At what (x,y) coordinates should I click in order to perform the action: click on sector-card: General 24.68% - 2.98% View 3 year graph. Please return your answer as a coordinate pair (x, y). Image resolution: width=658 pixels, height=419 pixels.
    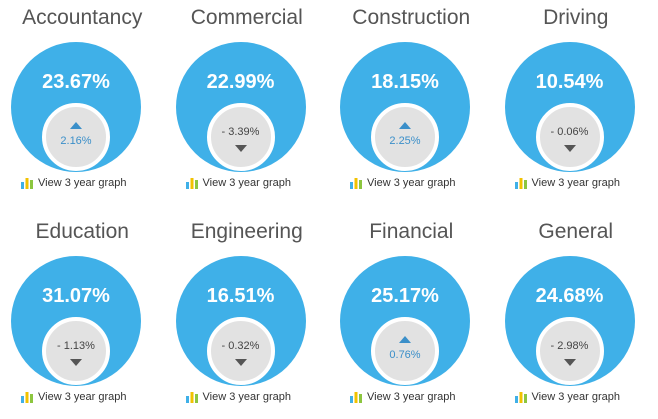
    Looking at the image, I should click on (576, 316).